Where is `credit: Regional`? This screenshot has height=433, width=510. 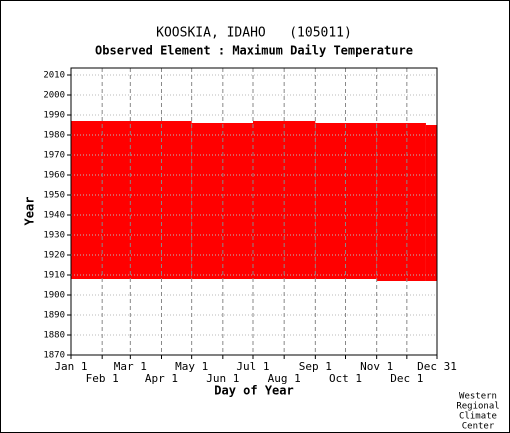
credit: Regional is located at coordinates (477, 407).